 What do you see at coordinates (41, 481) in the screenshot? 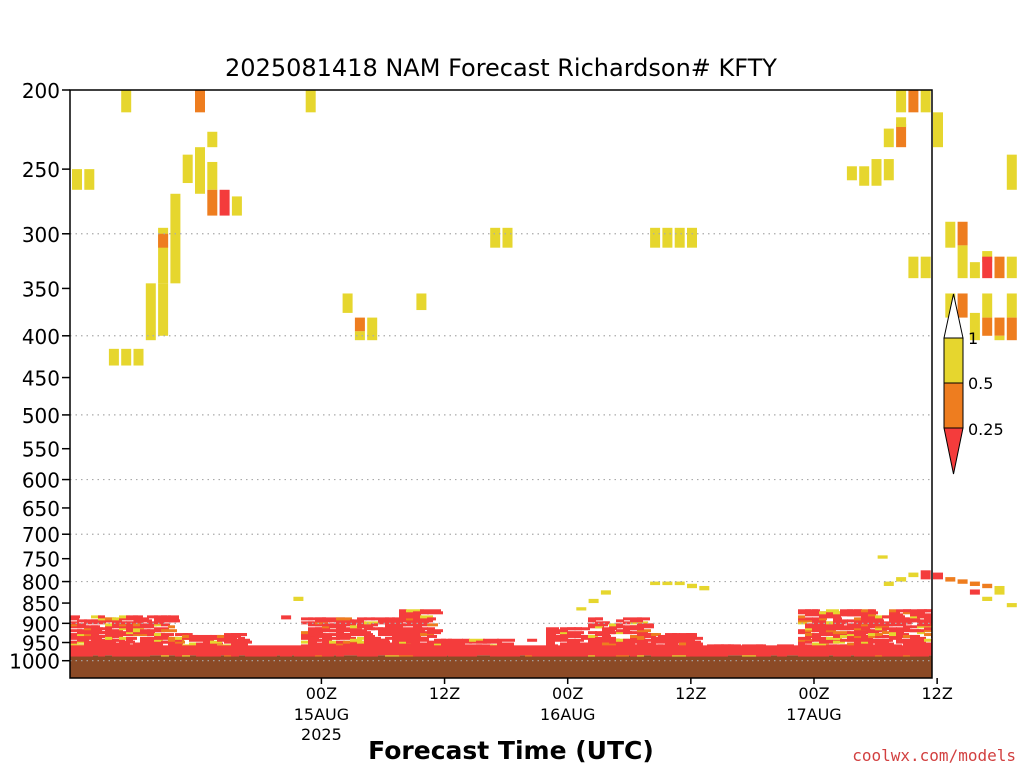
I see `y-tick-label: 600` at bounding box center [41, 481].